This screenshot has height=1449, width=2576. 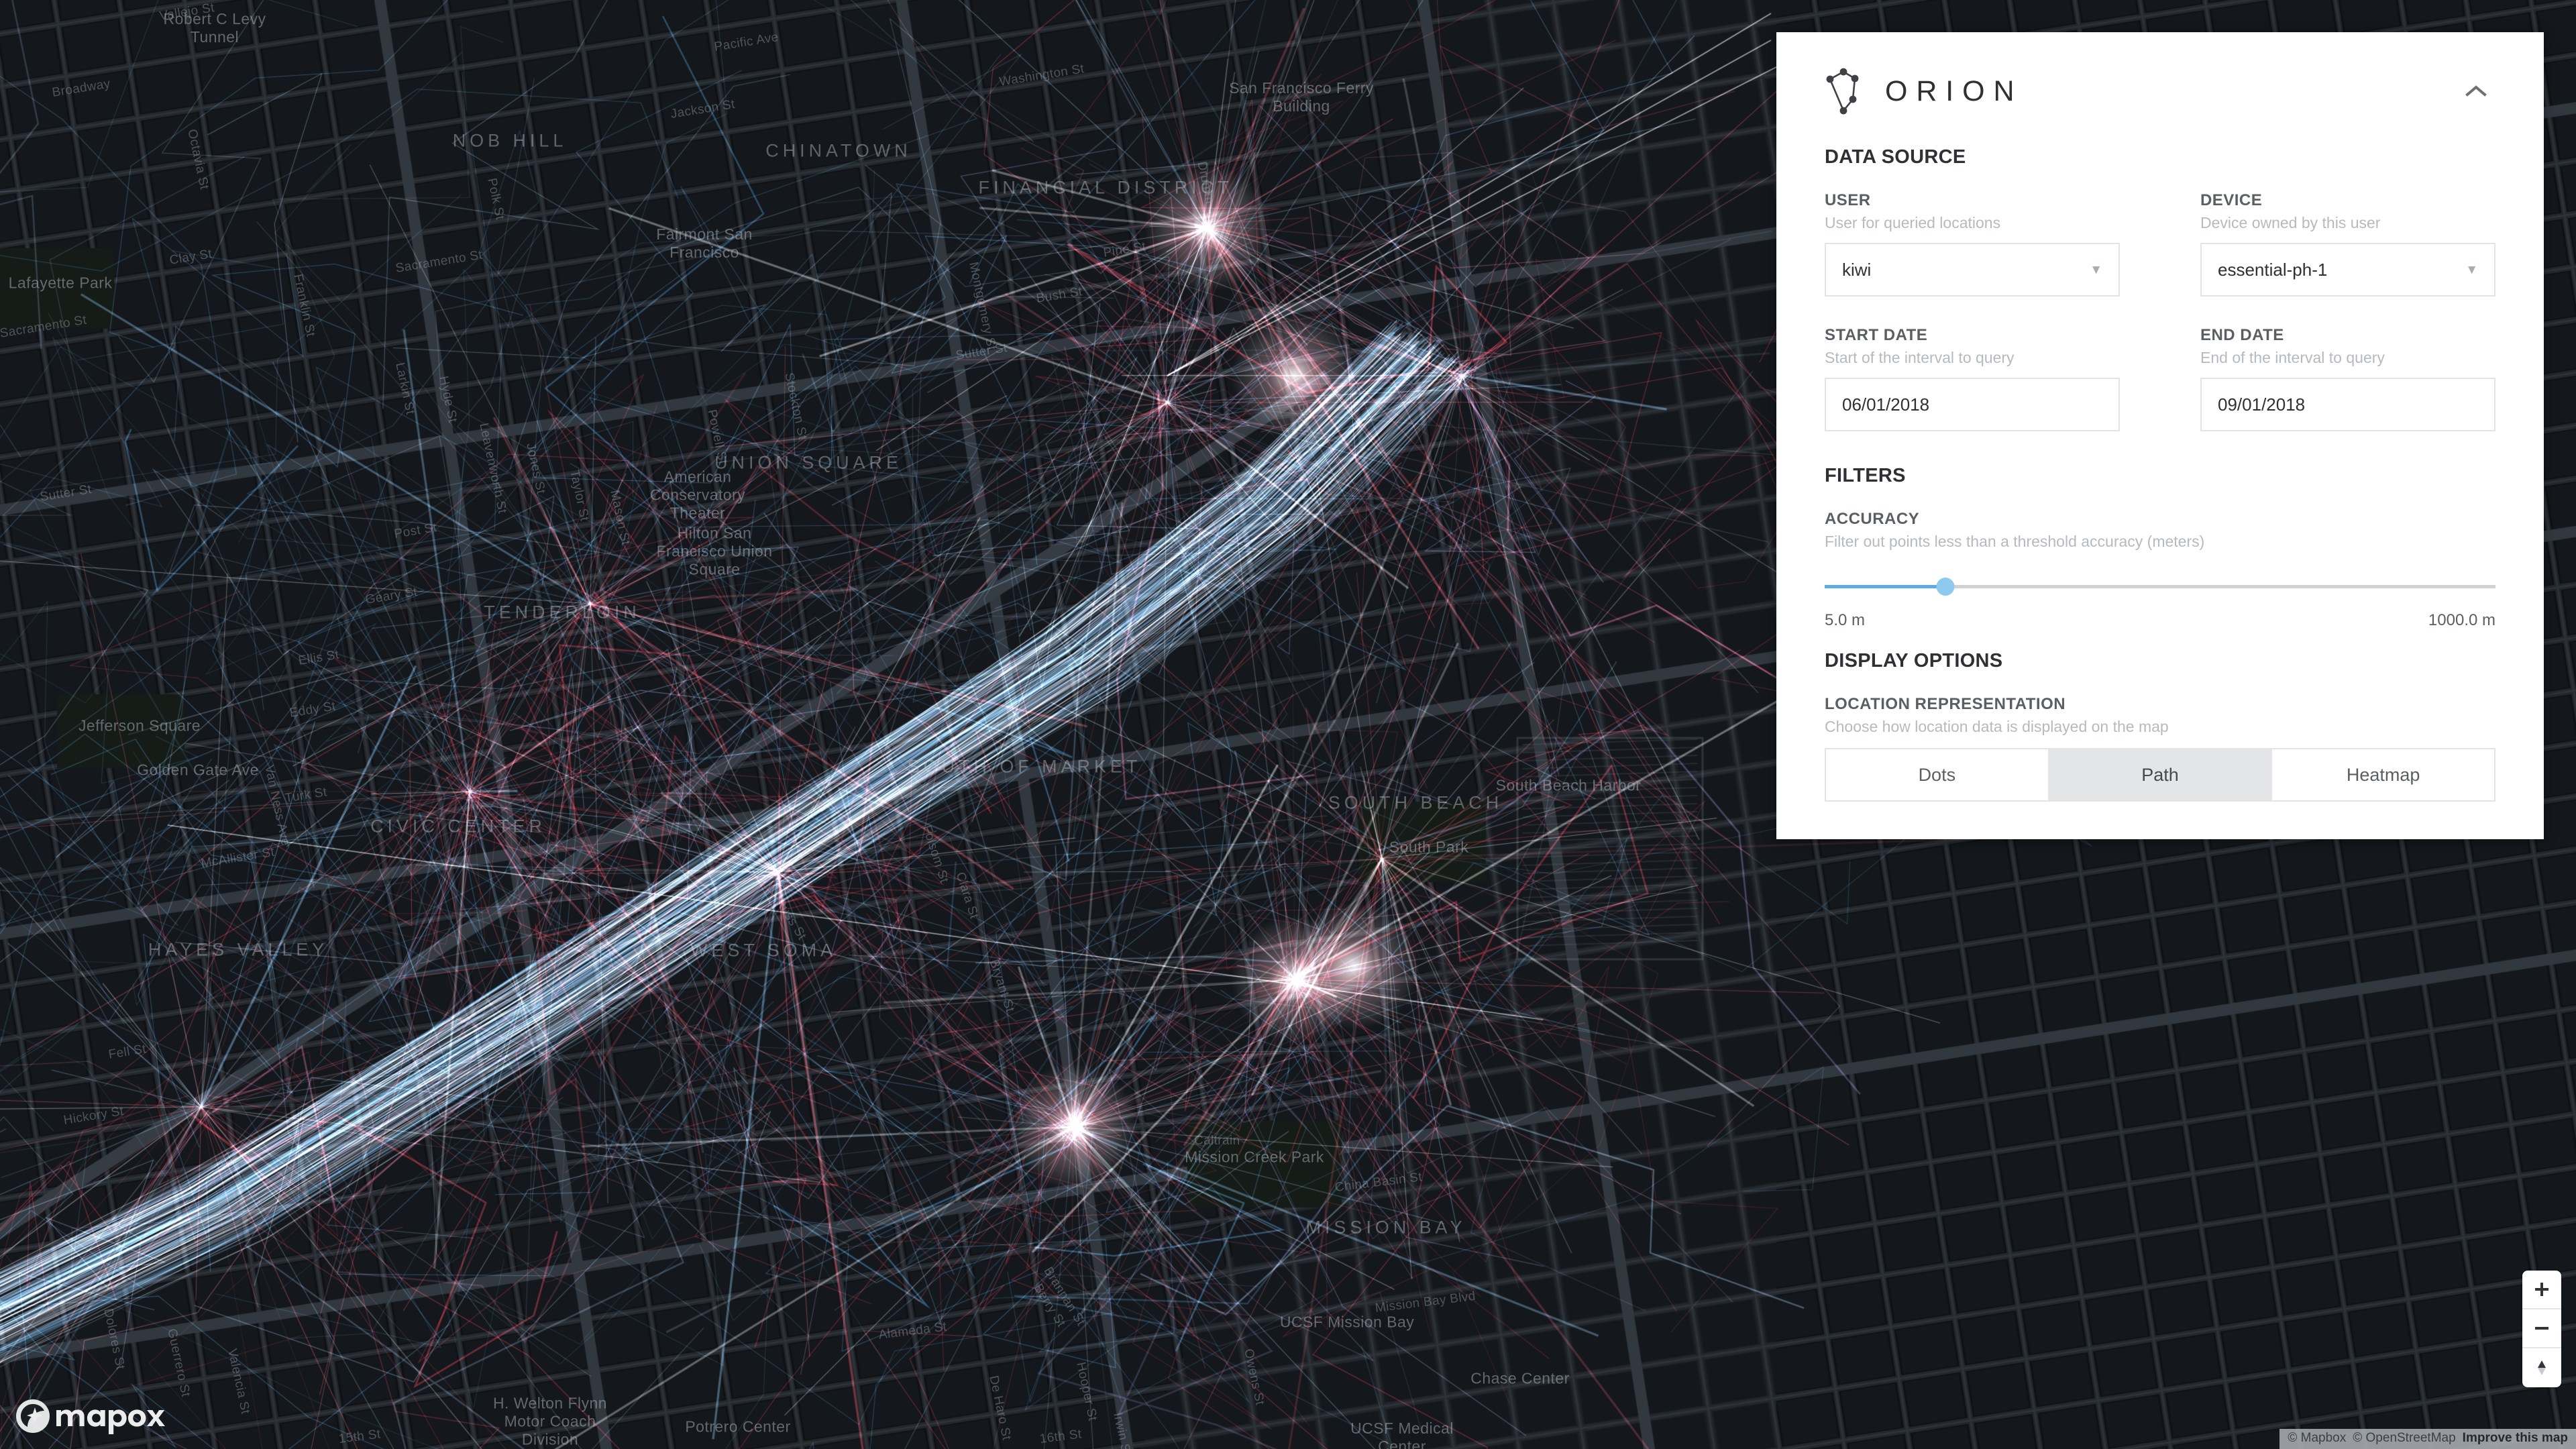 What do you see at coordinates (1920, 357) in the screenshot?
I see `field-hint-start-date: Start of the interval to query` at bounding box center [1920, 357].